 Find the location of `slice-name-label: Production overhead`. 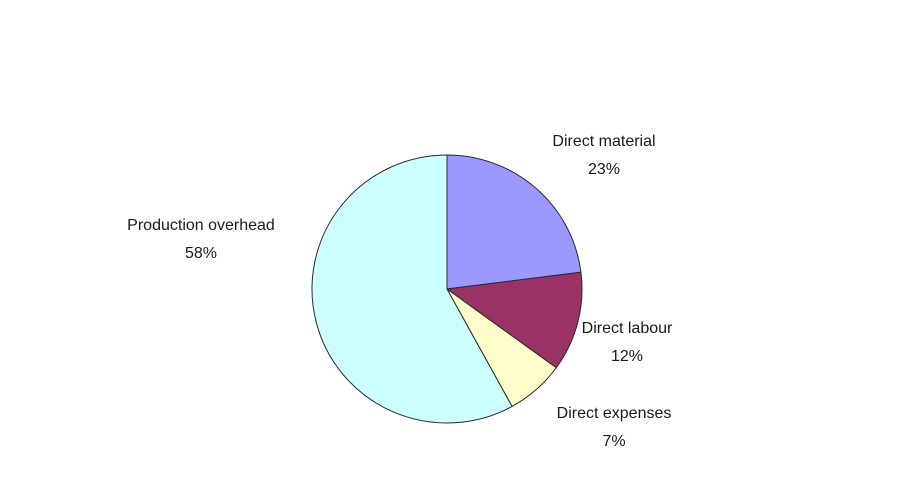

slice-name-label: Production overhead is located at coordinates (201, 225).